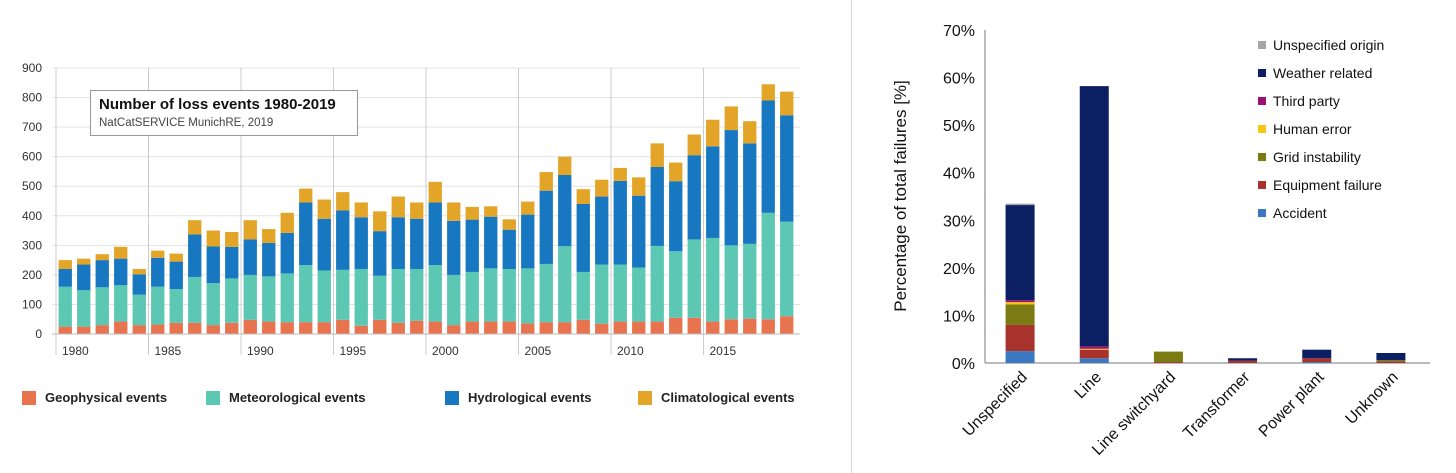 The width and height of the screenshot is (1456, 473). What do you see at coordinates (959, 31) in the screenshot?
I see `y-tick-label: 70%` at bounding box center [959, 31].